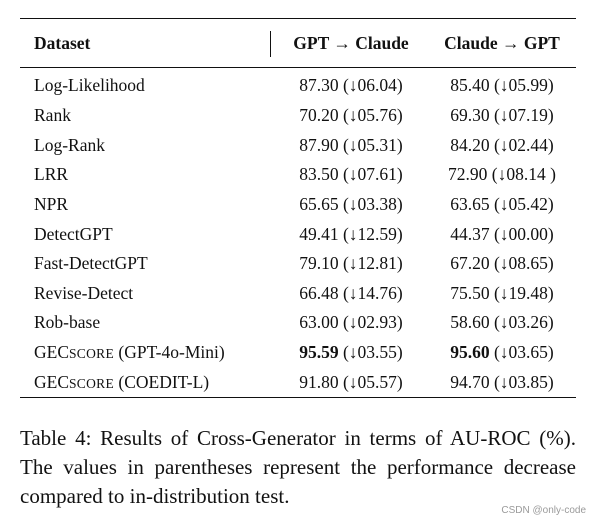  Describe the element at coordinates (298, 18) in the screenshot. I see `table-top-rule` at that location.